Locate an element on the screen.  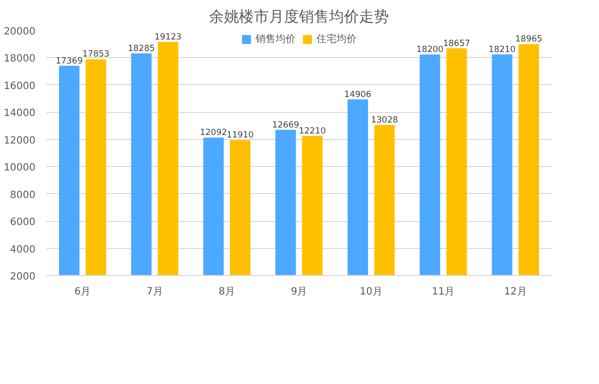
x-tick-label: 9月 is located at coordinates (299, 292).